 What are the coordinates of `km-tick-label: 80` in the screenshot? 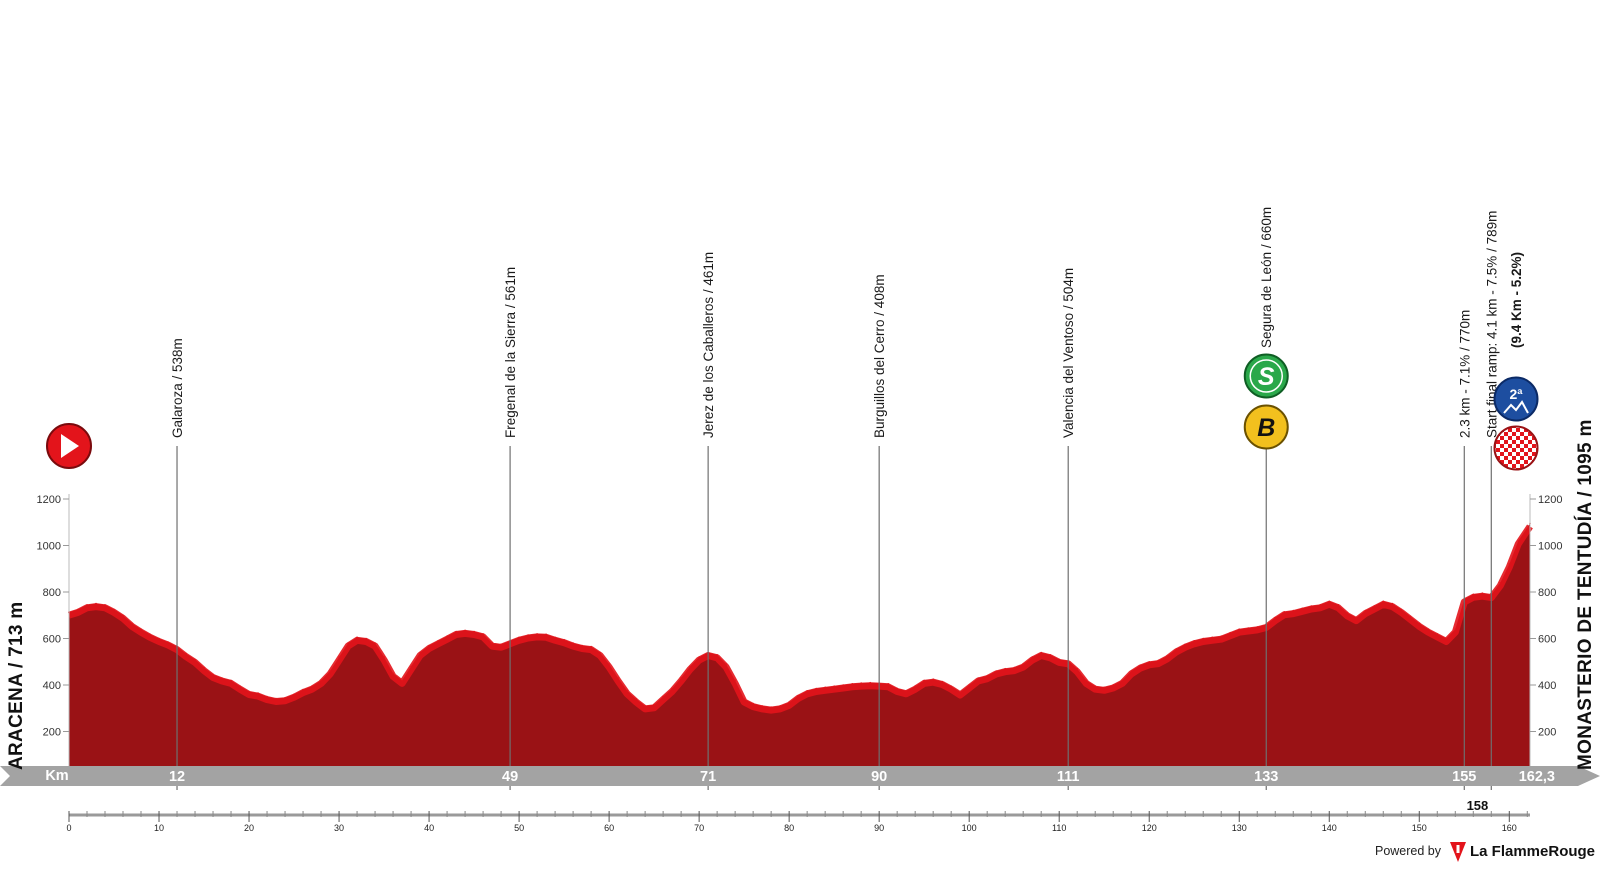 It's located at (789, 828).